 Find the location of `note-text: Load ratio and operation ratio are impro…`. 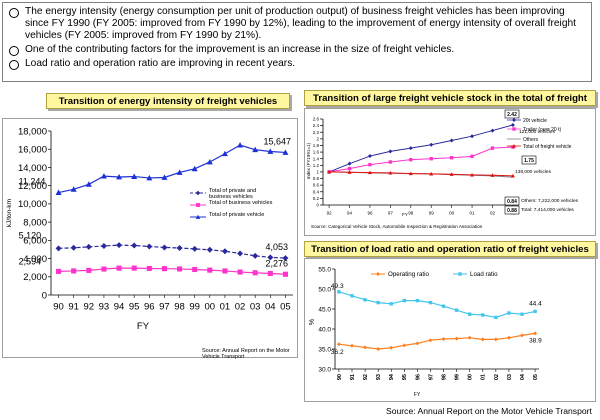

note-text: Load ratio and operation ratio are impro… is located at coordinates (160, 63).